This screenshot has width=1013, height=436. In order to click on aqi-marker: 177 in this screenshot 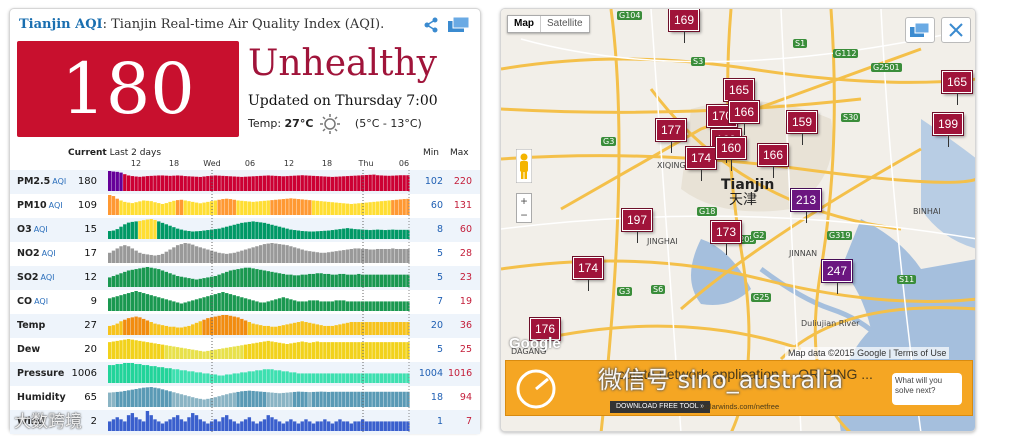, I will do `click(671, 136)`.